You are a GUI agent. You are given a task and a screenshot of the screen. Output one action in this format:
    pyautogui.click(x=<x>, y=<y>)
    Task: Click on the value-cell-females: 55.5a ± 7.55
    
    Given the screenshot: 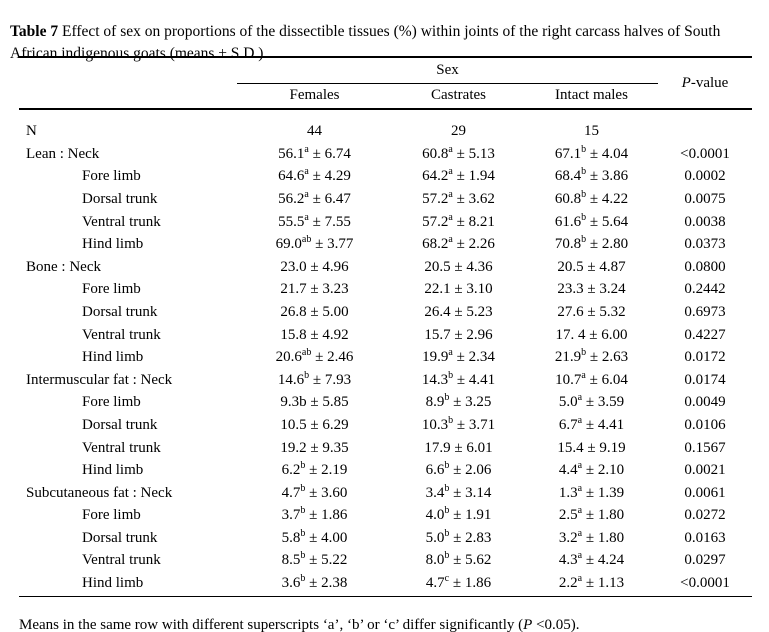 What is the action you would take?
    pyautogui.click(x=314, y=220)
    